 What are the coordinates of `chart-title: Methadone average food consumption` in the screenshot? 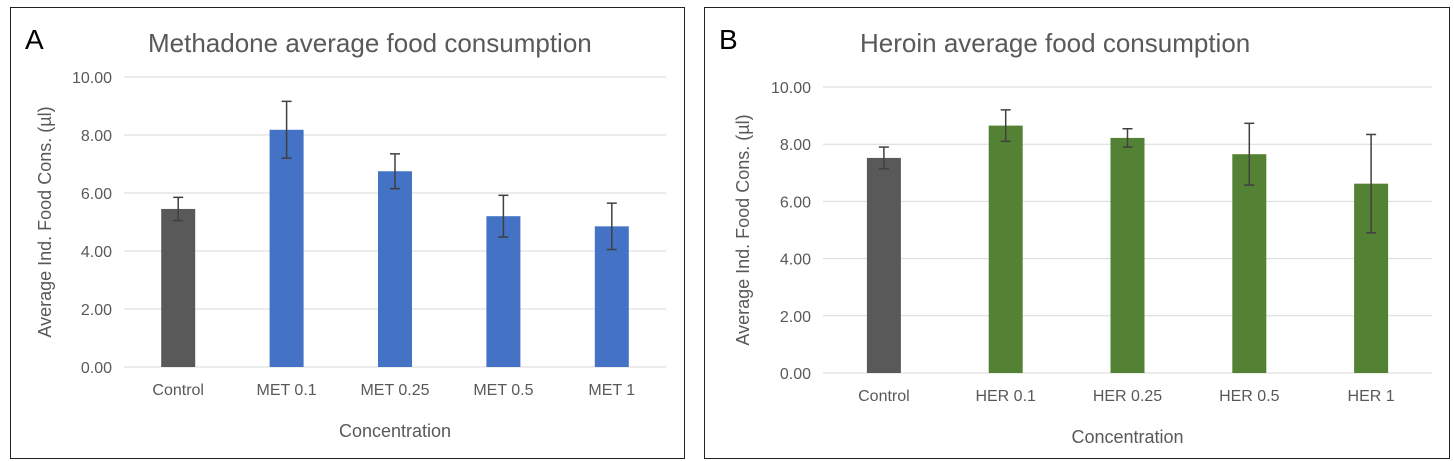 It's located at (370, 43).